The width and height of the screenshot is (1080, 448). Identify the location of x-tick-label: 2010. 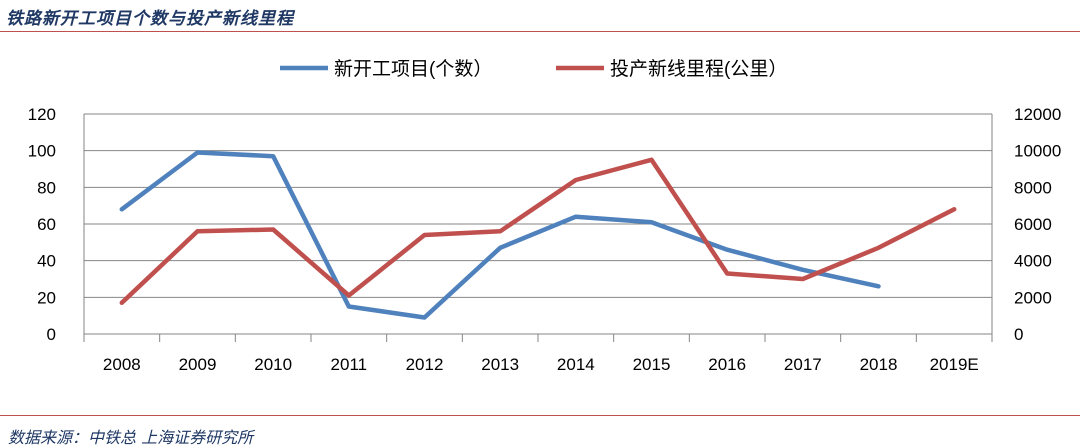
(273, 364).